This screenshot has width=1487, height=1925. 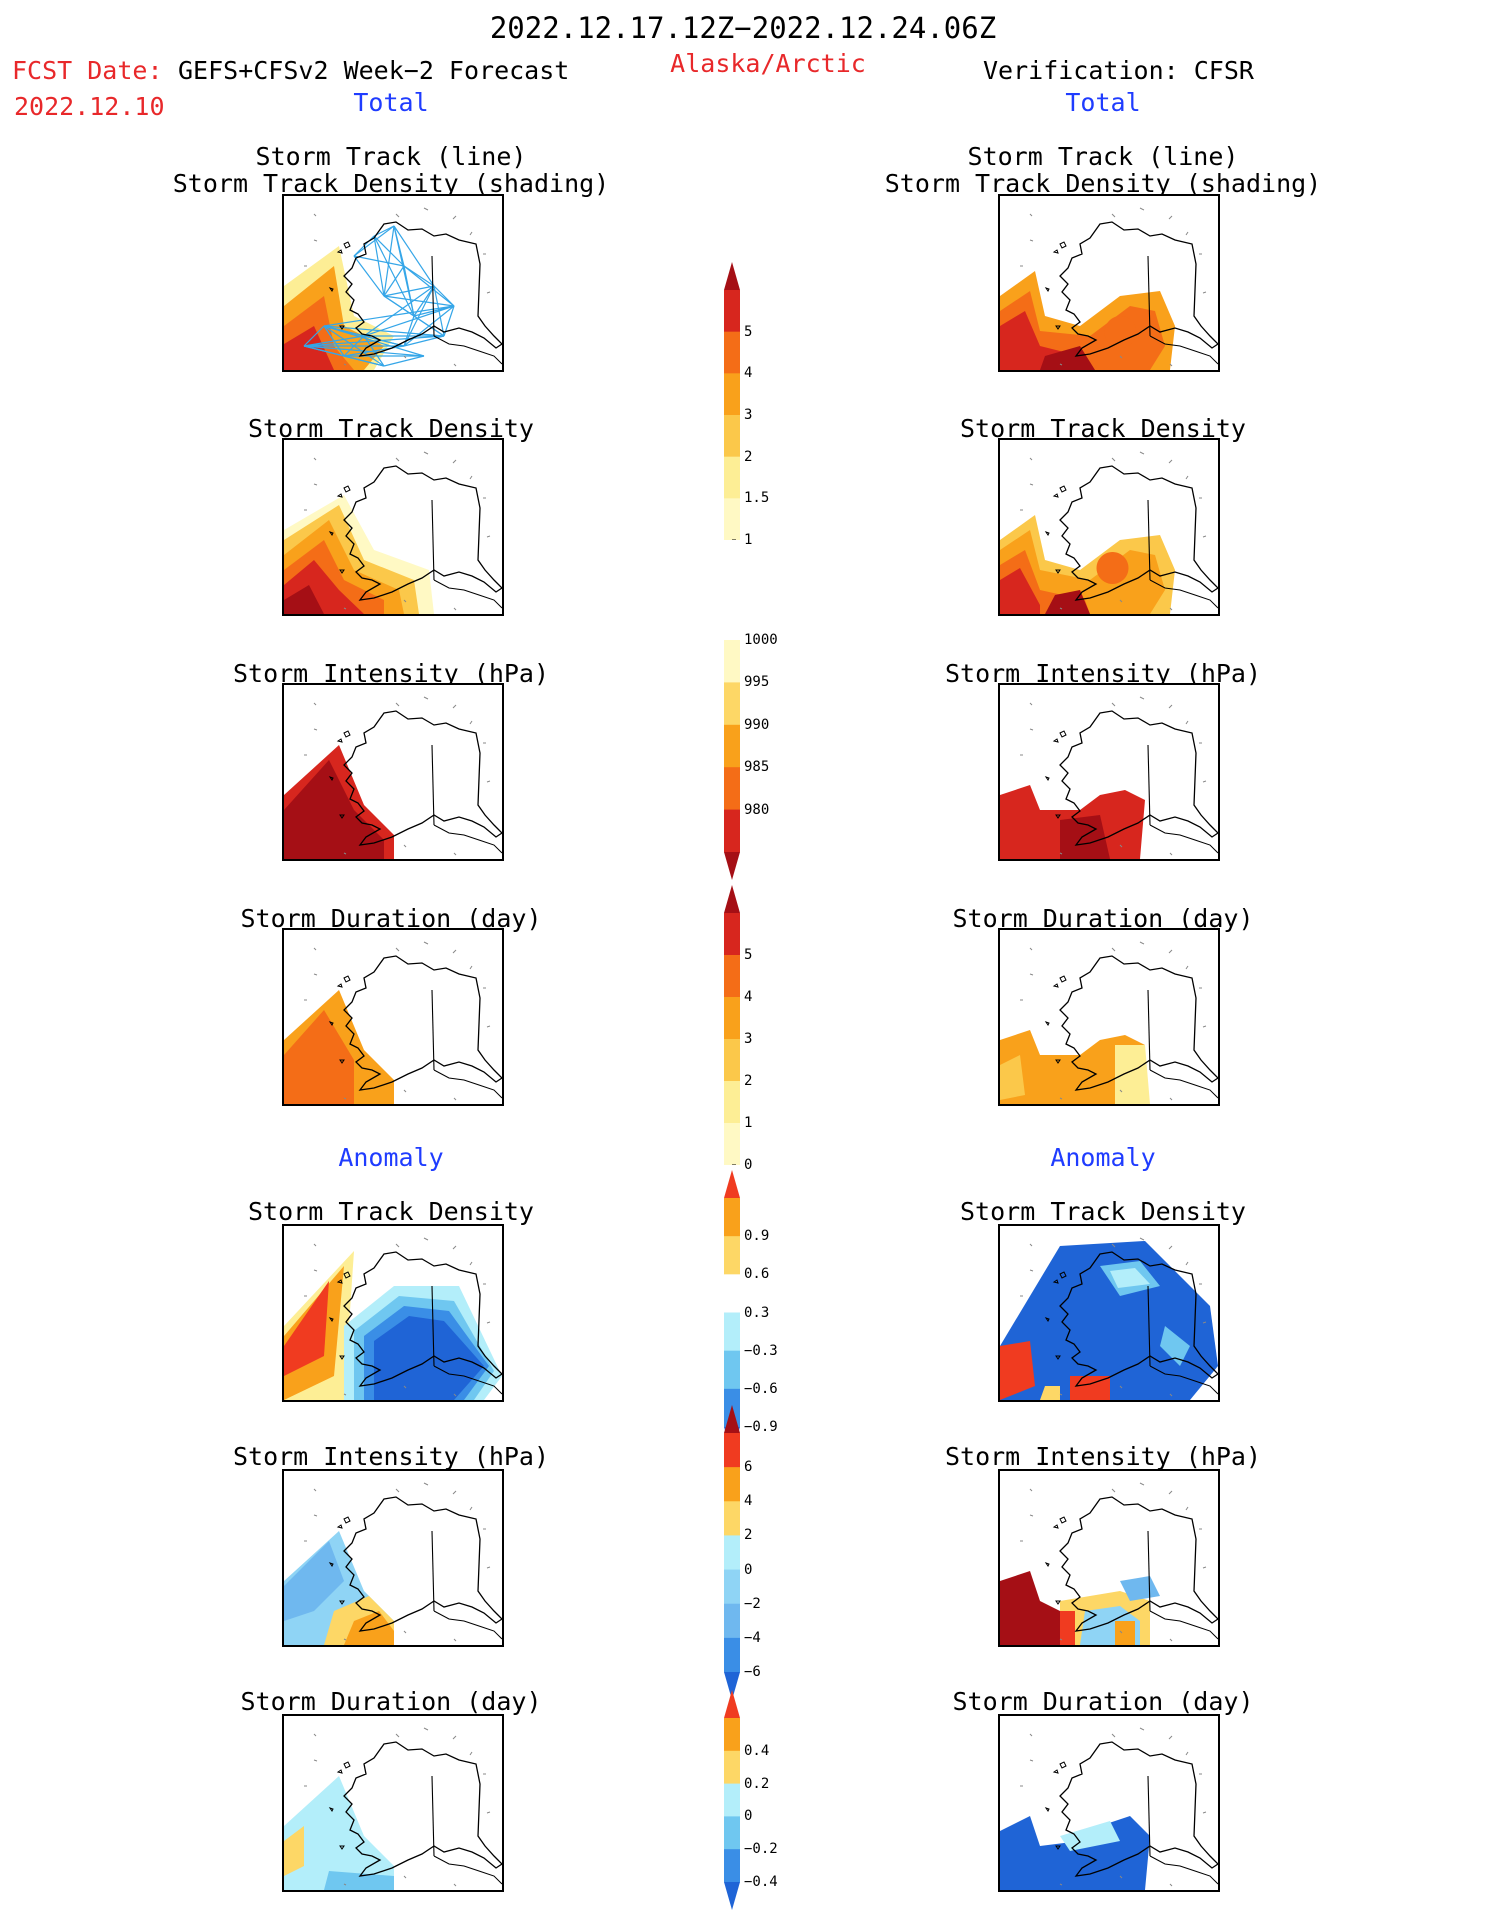 I want to click on left-panel-4-title-line-1: Storm Duration (day), so click(x=391, y=918).